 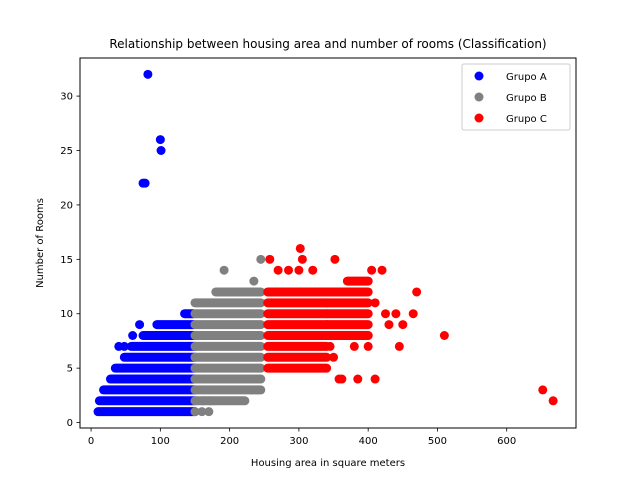 What do you see at coordinates (479, 97) in the screenshot?
I see `legend-marker-grupo-b` at bounding box center [479, 97].